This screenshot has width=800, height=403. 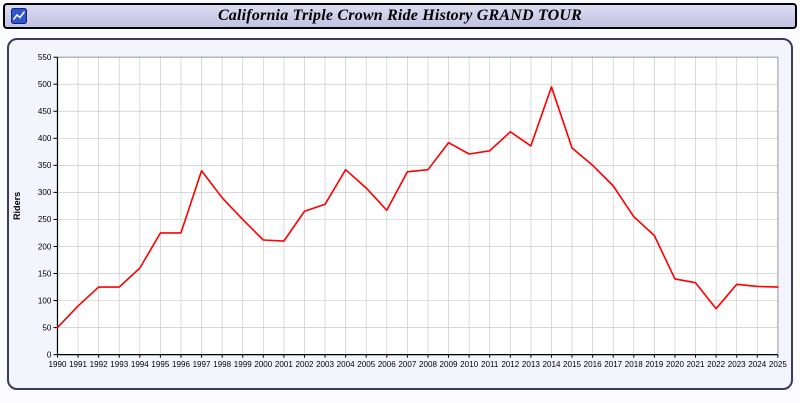 What do you see at coordinates (716, 364) in the screenshot?
I see `svg-text: 2022` at bounding box center [716, 364].